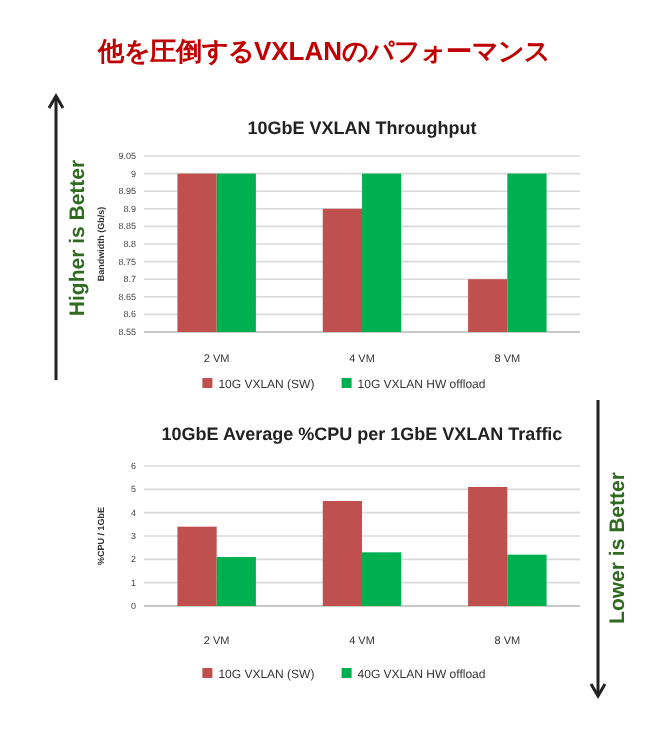 Image resolution: width=650 pixels, height=730 pixels. What do you see at coordinates (362, 434) in the screenshot?
I see `chart-title: 10GbE Average %CPU per 1GbE VXLAN Traffic` at bounding box center [362, 434].